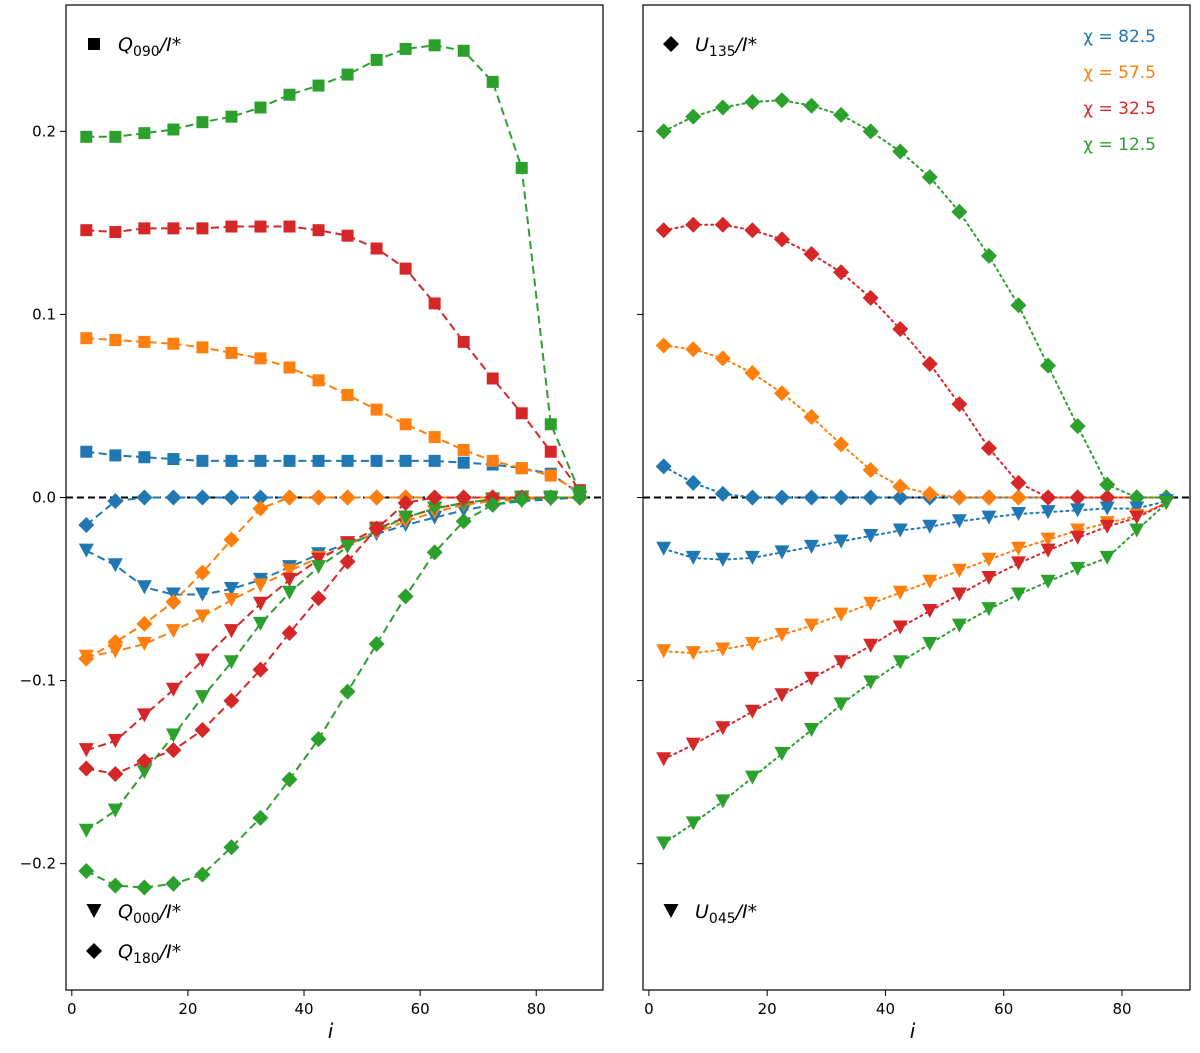 The height and width of the screenshot is (1053, 1200). I want to click on label-u045: U045/I*, so click(710, 914).